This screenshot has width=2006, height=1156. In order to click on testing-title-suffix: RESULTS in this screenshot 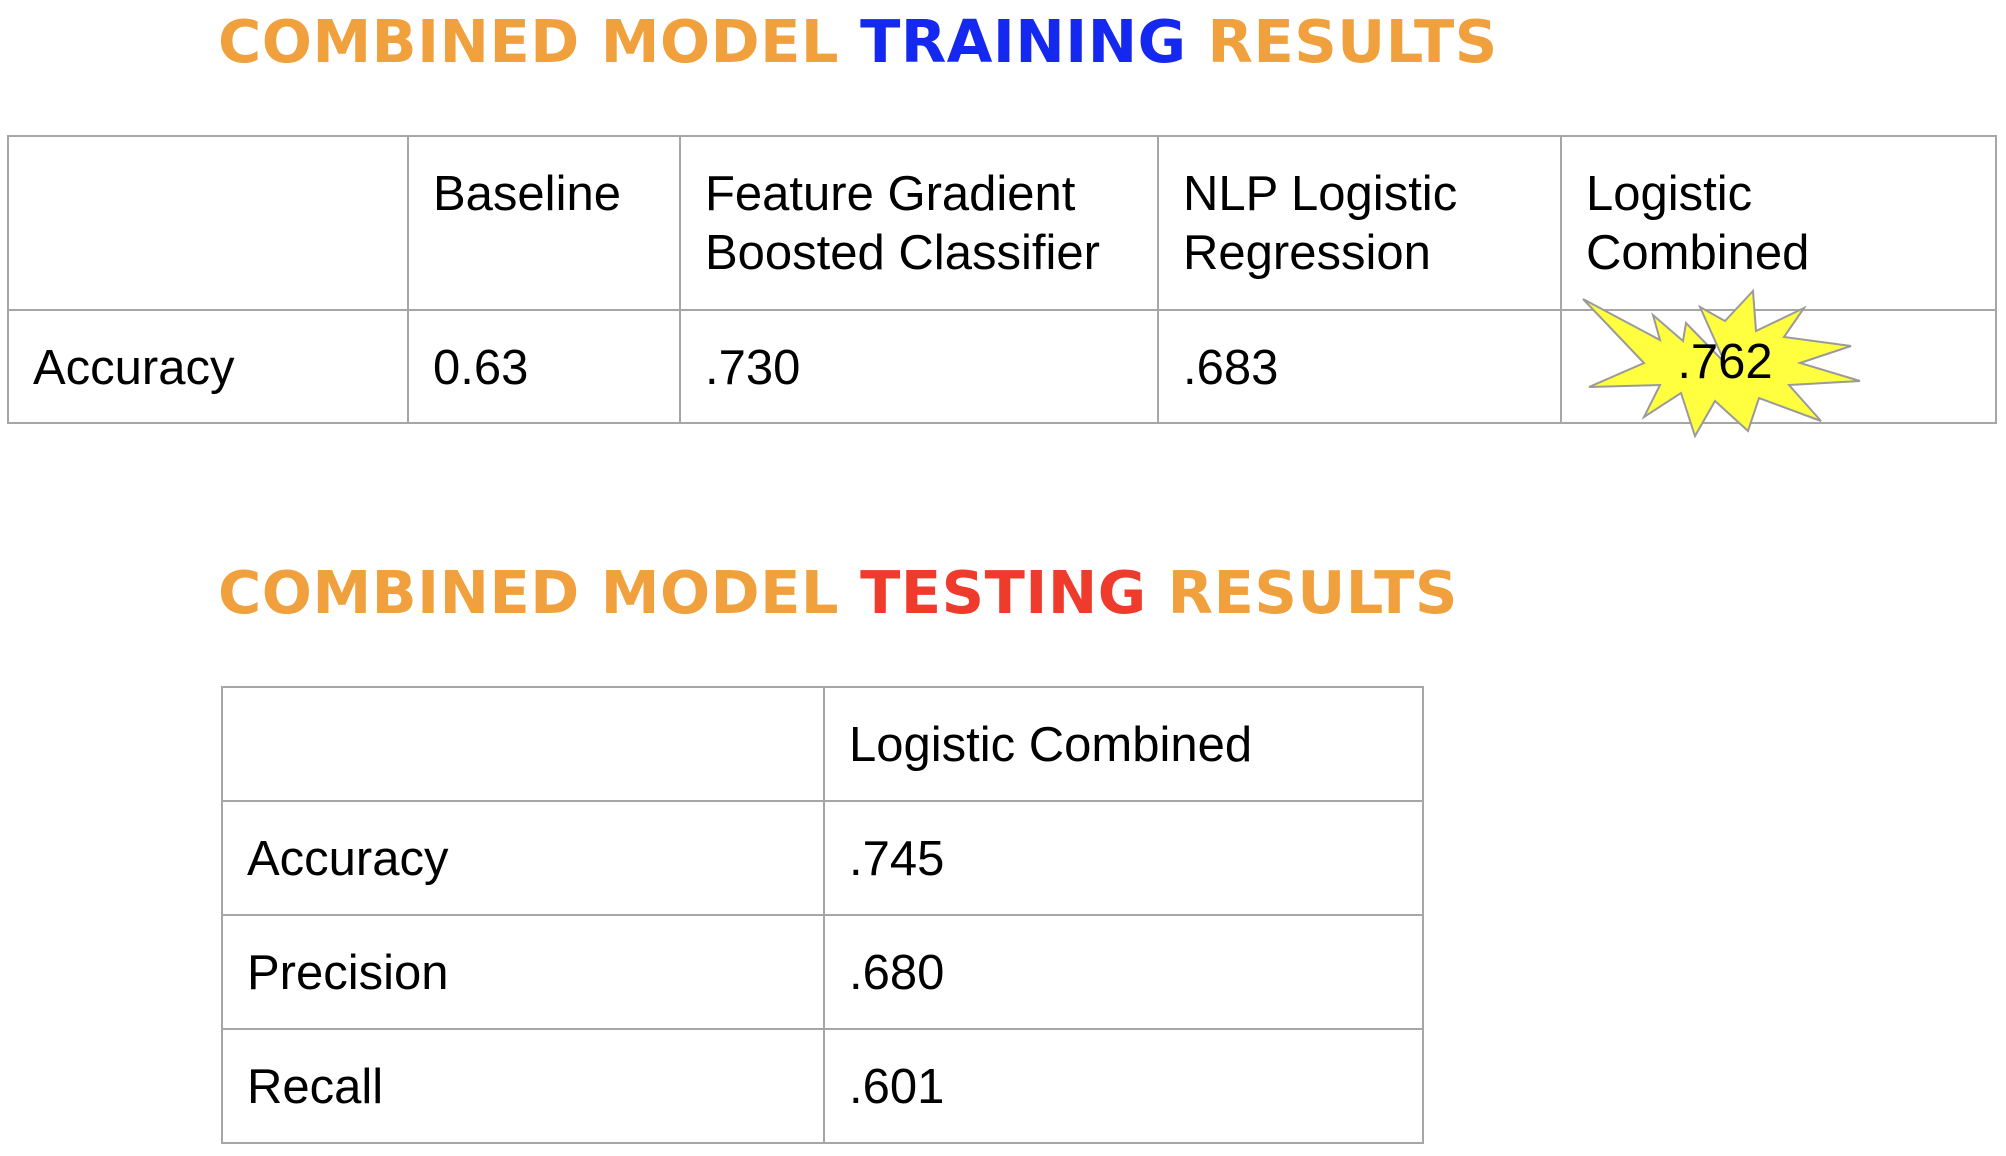, I will do `click(1302, 592)`.